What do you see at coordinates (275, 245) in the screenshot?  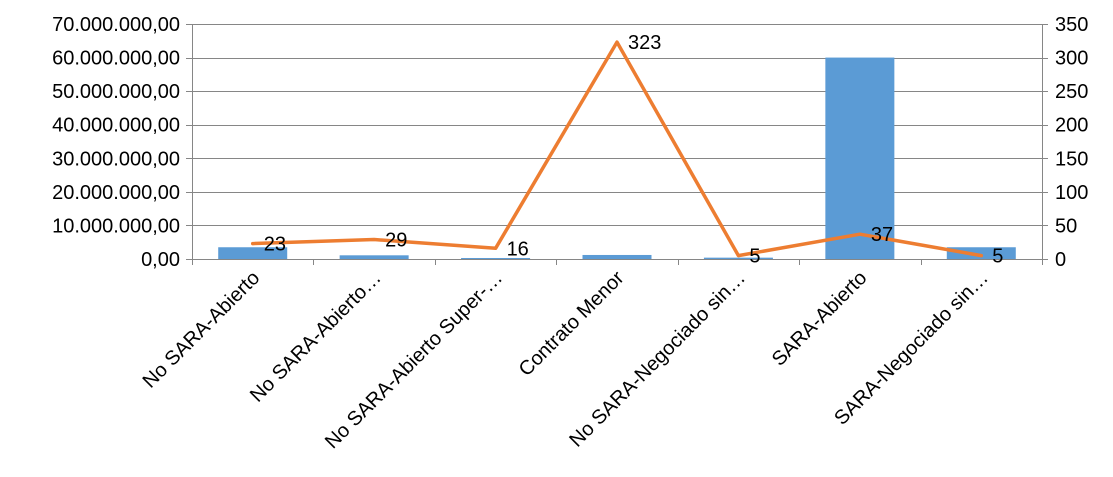 I see `data-label: 23` at bounding box center [275, 245].